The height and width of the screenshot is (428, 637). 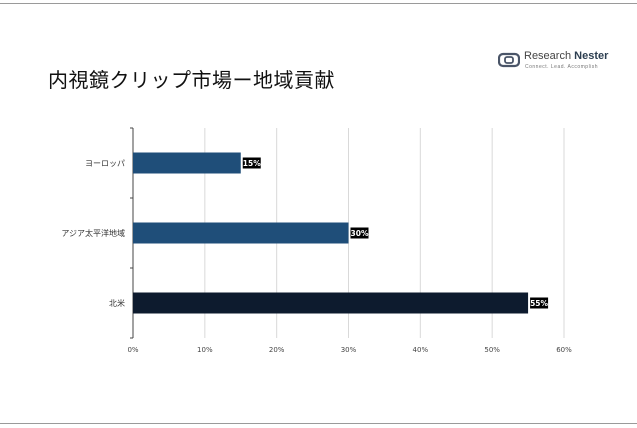 What do you see at coordinates (492, 350) in the screenshot?
I see `x-tick-label: 50%` at bounding box center [492, 350].